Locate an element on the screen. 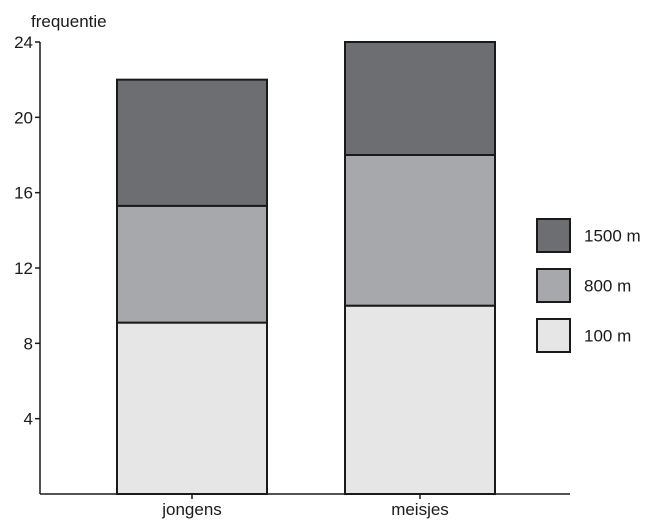 The image size is (657, 522). bar-meisjes-1500-m is located at coordinates (420, 98).